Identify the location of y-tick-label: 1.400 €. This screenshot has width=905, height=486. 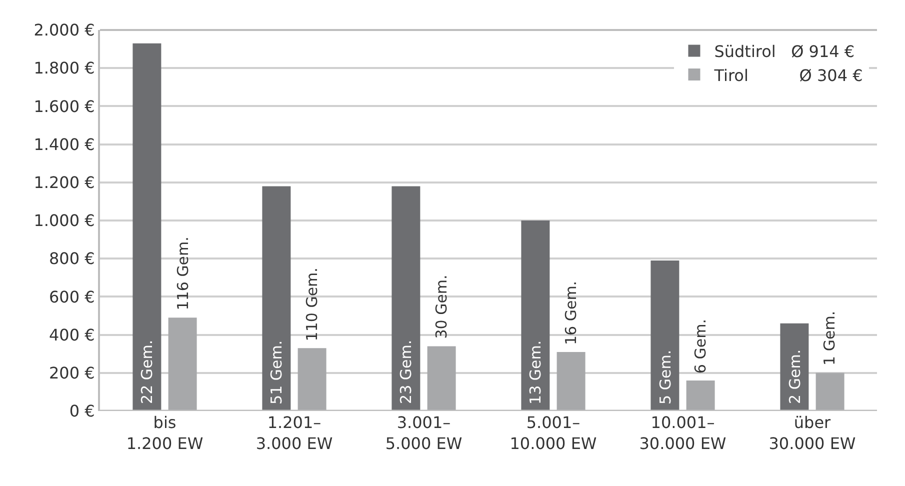
(64, 144).